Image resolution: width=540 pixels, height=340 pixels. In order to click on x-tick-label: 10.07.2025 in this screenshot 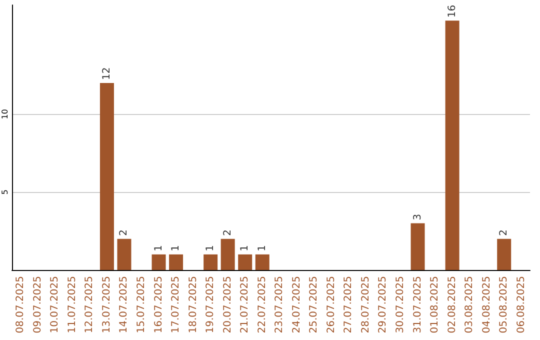, I will do `click(55, 305)`.